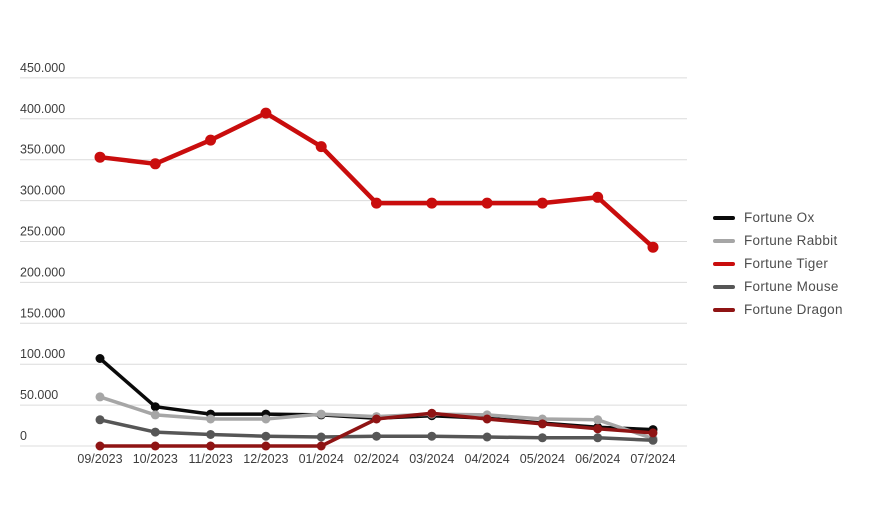 The width and height of the screenshot is (872, 516). Describe the element at coordinates (39, 395) in the screenshot. I see `y-tick-label: 50.000` at that location.